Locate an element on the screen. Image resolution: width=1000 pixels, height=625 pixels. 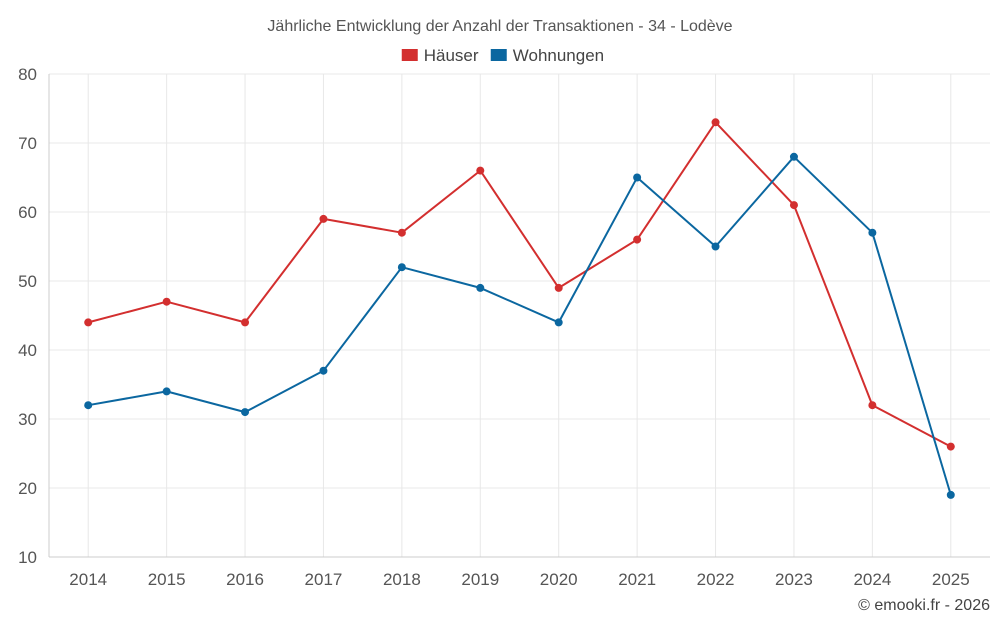
x-tick-label: 2016 is located at coordinates (245, 579).